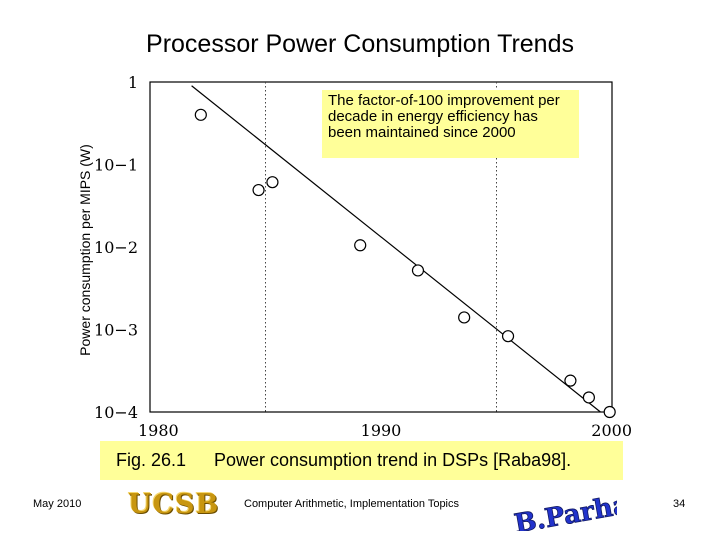 The height and width of the screenshot is (540, 720). Describe the element at coordinates (133, 82) in the screenshot. I see `y-tick-label: 1` at that location.